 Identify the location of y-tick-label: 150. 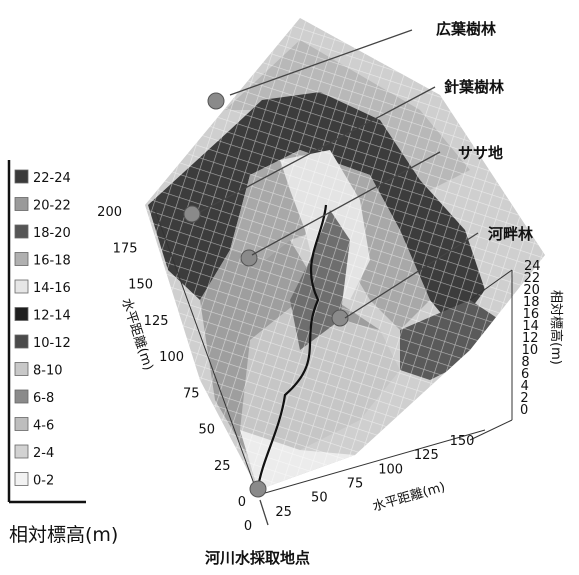
(140, 285).